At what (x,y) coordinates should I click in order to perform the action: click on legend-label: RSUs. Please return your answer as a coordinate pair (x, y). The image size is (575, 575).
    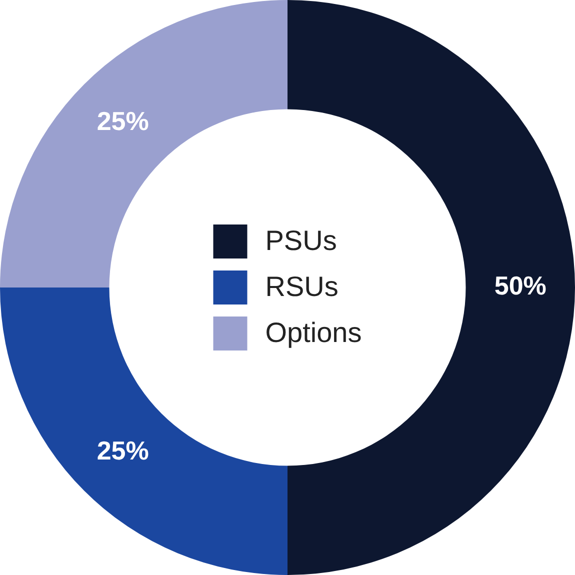
    Looking at the image, I should click on (301, 286).